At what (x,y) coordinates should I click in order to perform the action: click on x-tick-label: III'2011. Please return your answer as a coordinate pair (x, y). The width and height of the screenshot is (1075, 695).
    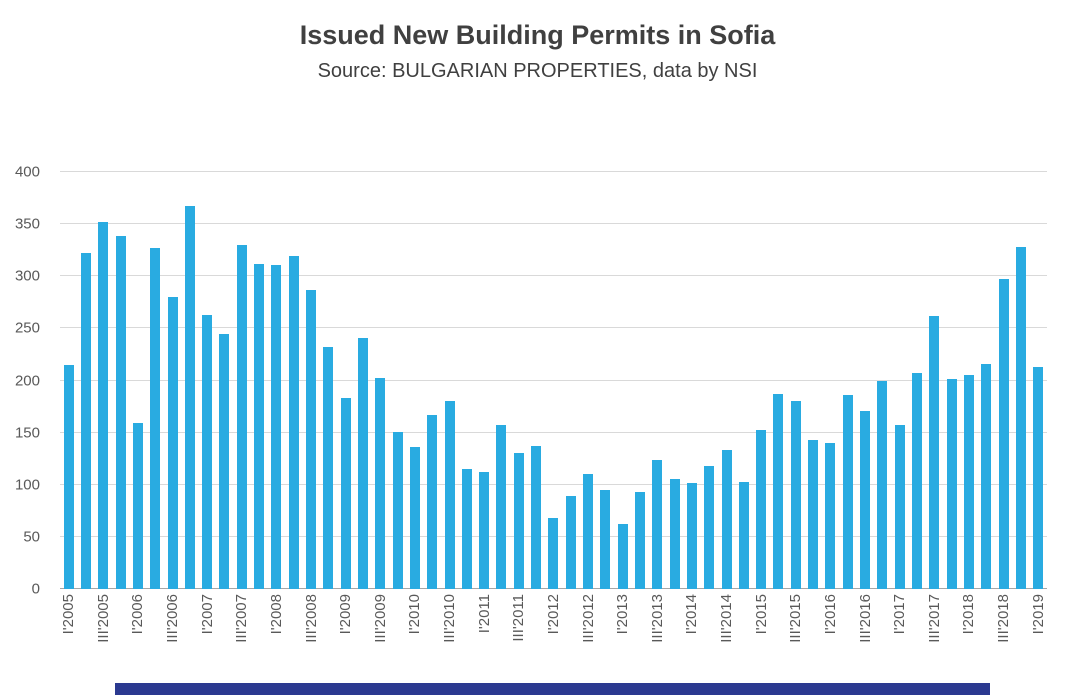
    Looking at the image, I should click on (519, 618).